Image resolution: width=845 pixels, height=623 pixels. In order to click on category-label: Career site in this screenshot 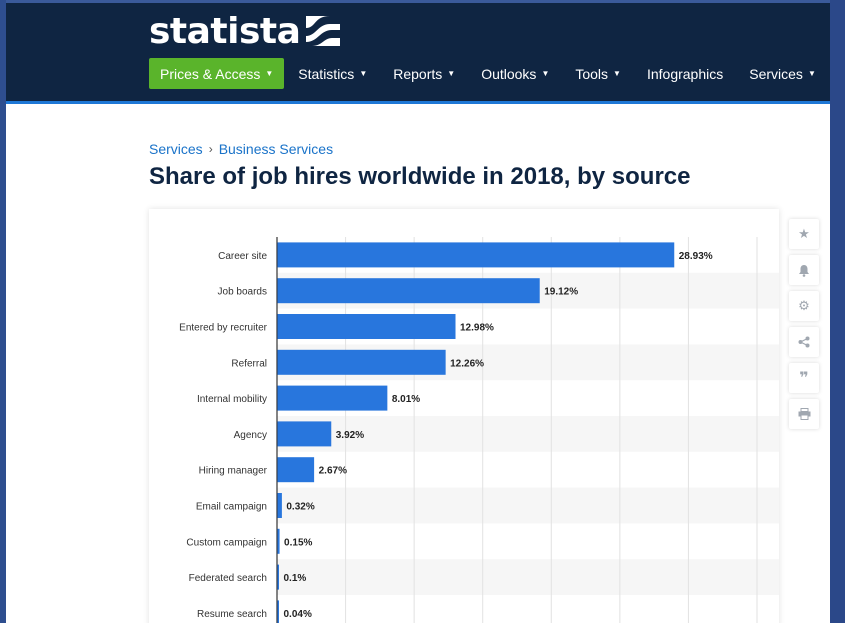, I will do `click(242, 256)`.